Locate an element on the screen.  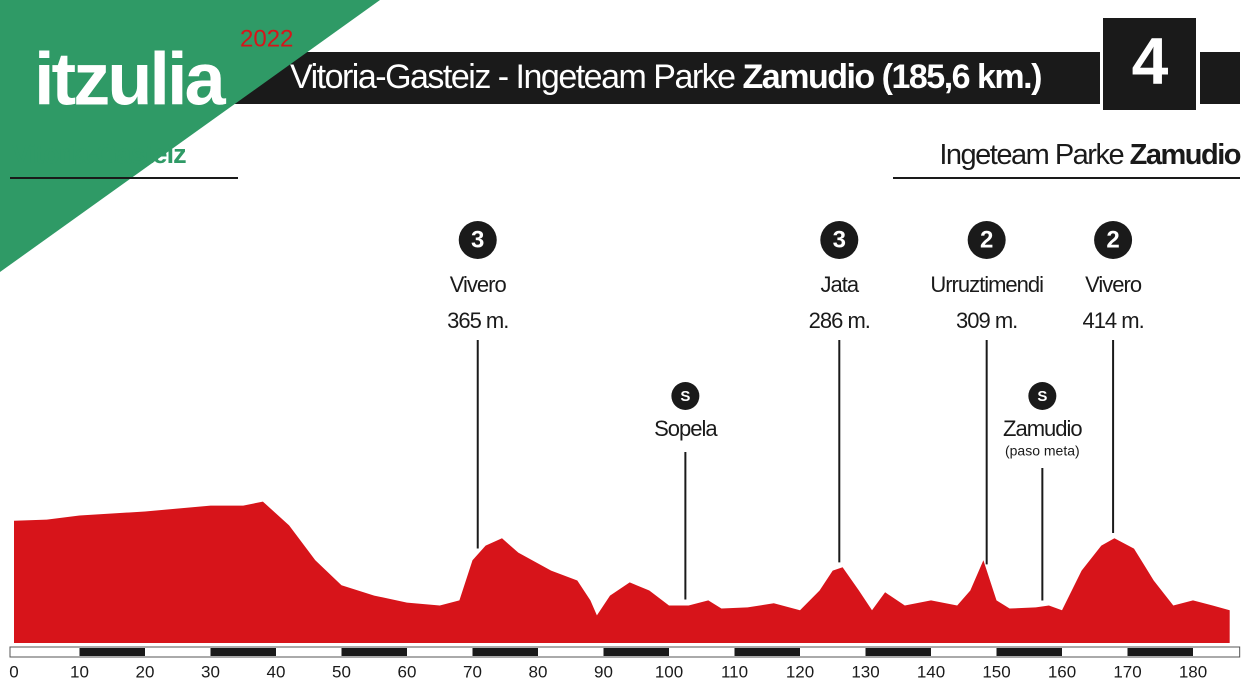
x-tick-label: 60 is located at coordinates (407, 671).